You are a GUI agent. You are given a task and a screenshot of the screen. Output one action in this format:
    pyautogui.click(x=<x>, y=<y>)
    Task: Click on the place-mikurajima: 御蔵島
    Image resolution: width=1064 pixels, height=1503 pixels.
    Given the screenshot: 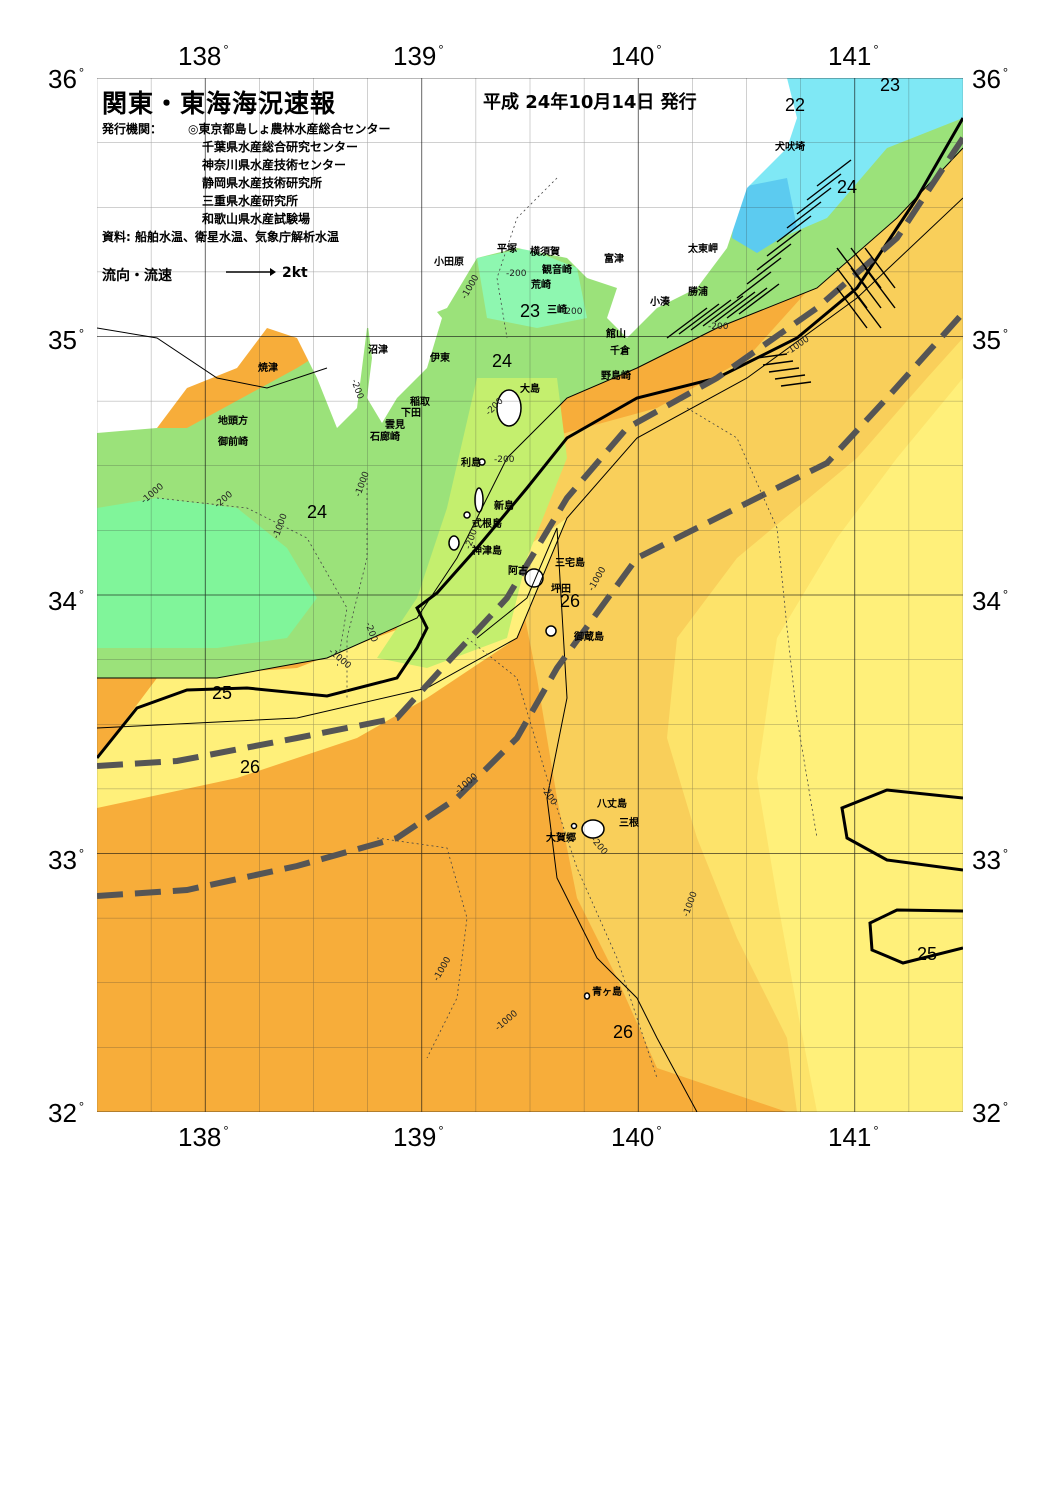 What is the action you would take?
    pyautogui.click(x=589, y=637)
    